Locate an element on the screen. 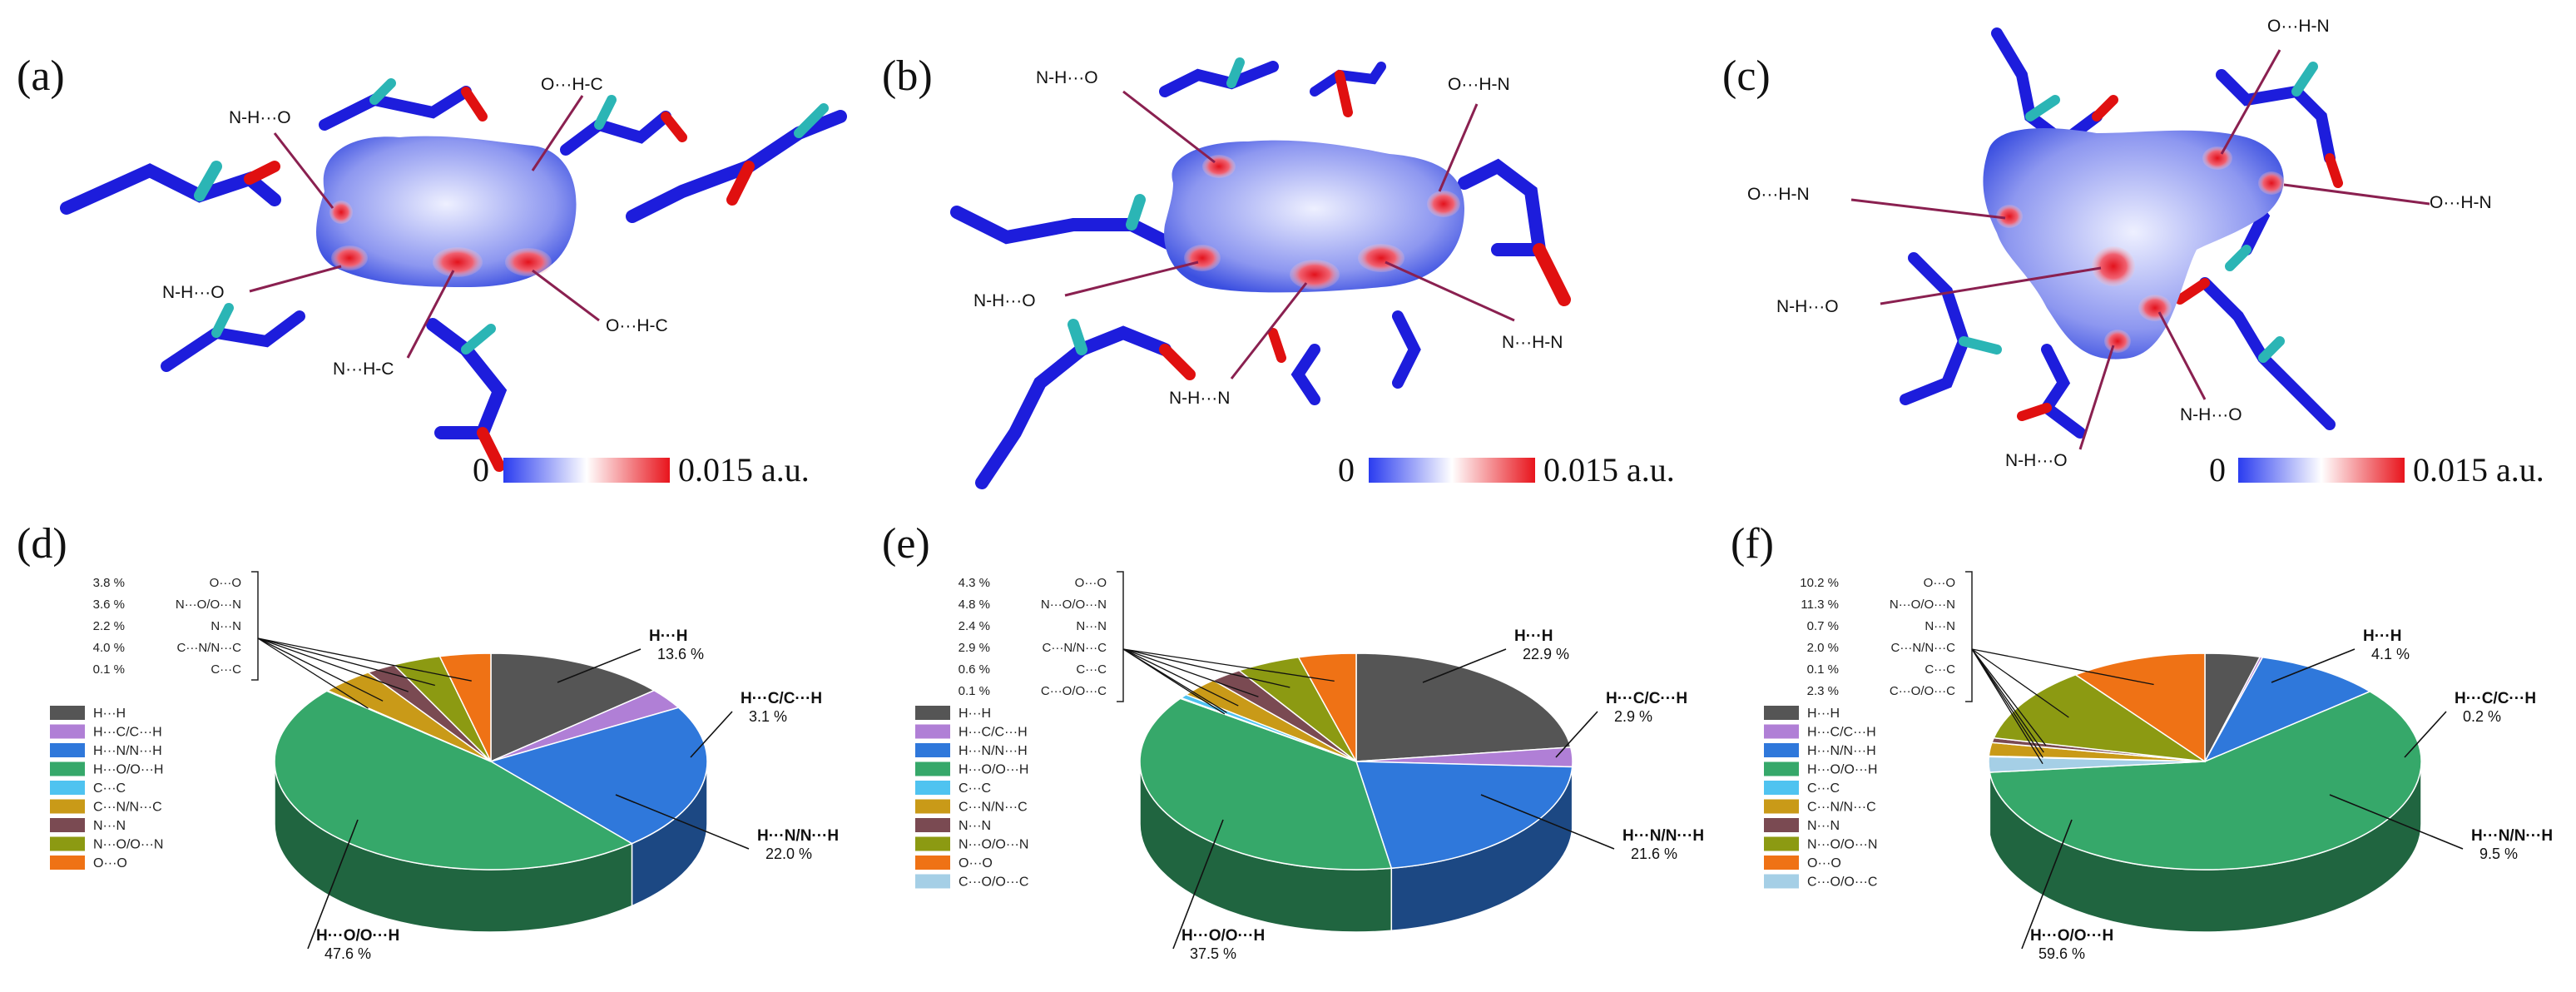 Image resolution: width=2576 pixels, height=992 pixels. minor-pct: 2.3 % is located at coordinates (1823, 691).